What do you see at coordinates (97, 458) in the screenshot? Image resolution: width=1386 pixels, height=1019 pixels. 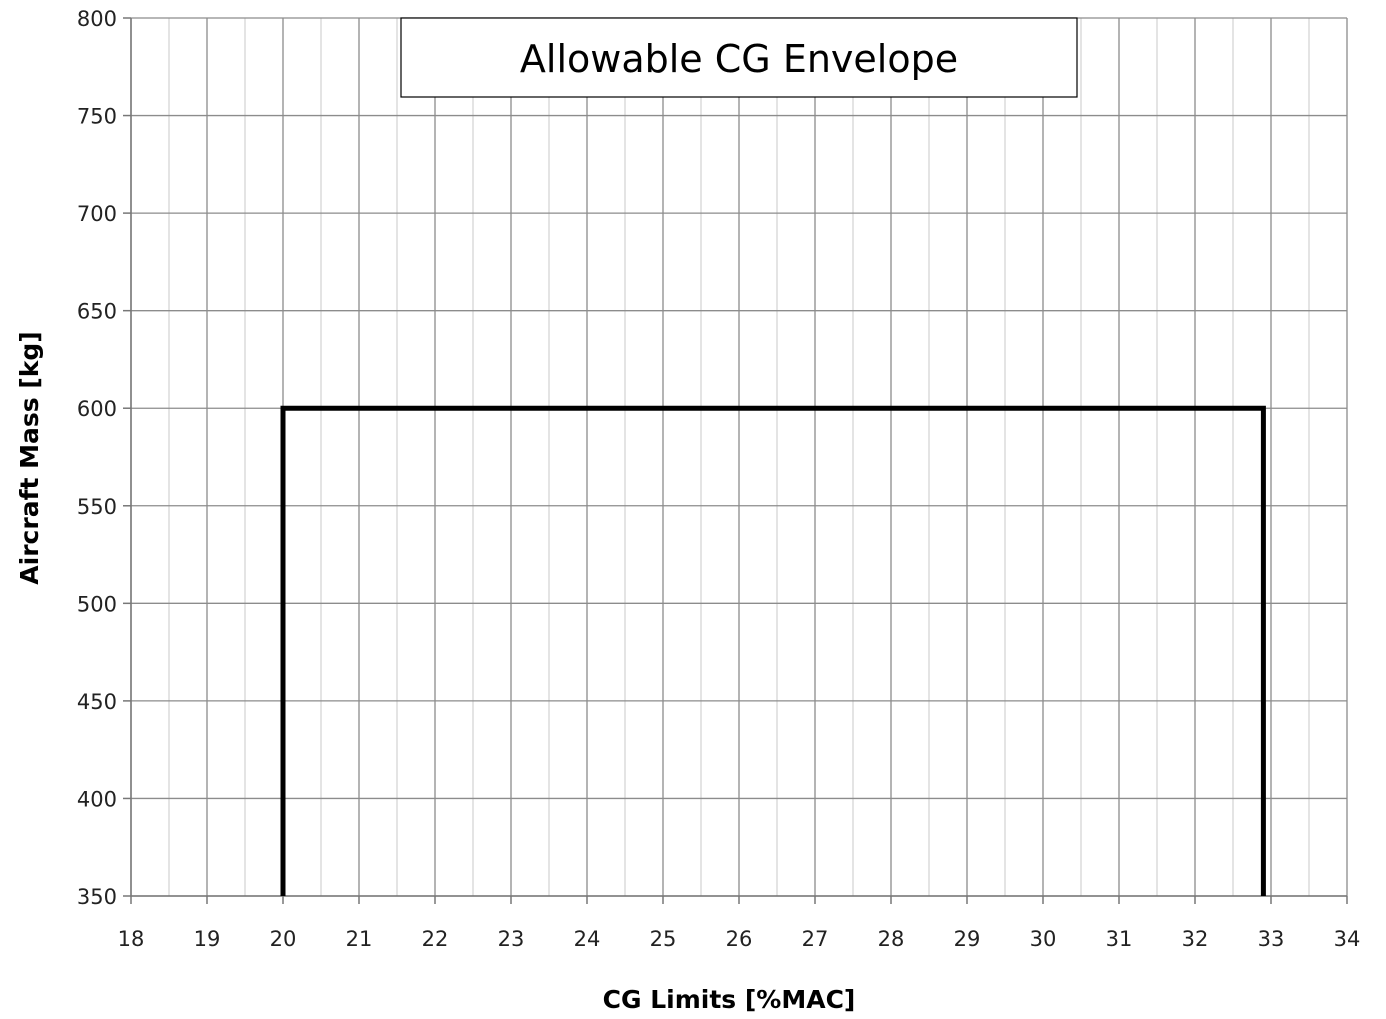 I see `y-tick-labels: 350 400 450 500 550 600 650 700 750 800` at bounding box center [97, 458].